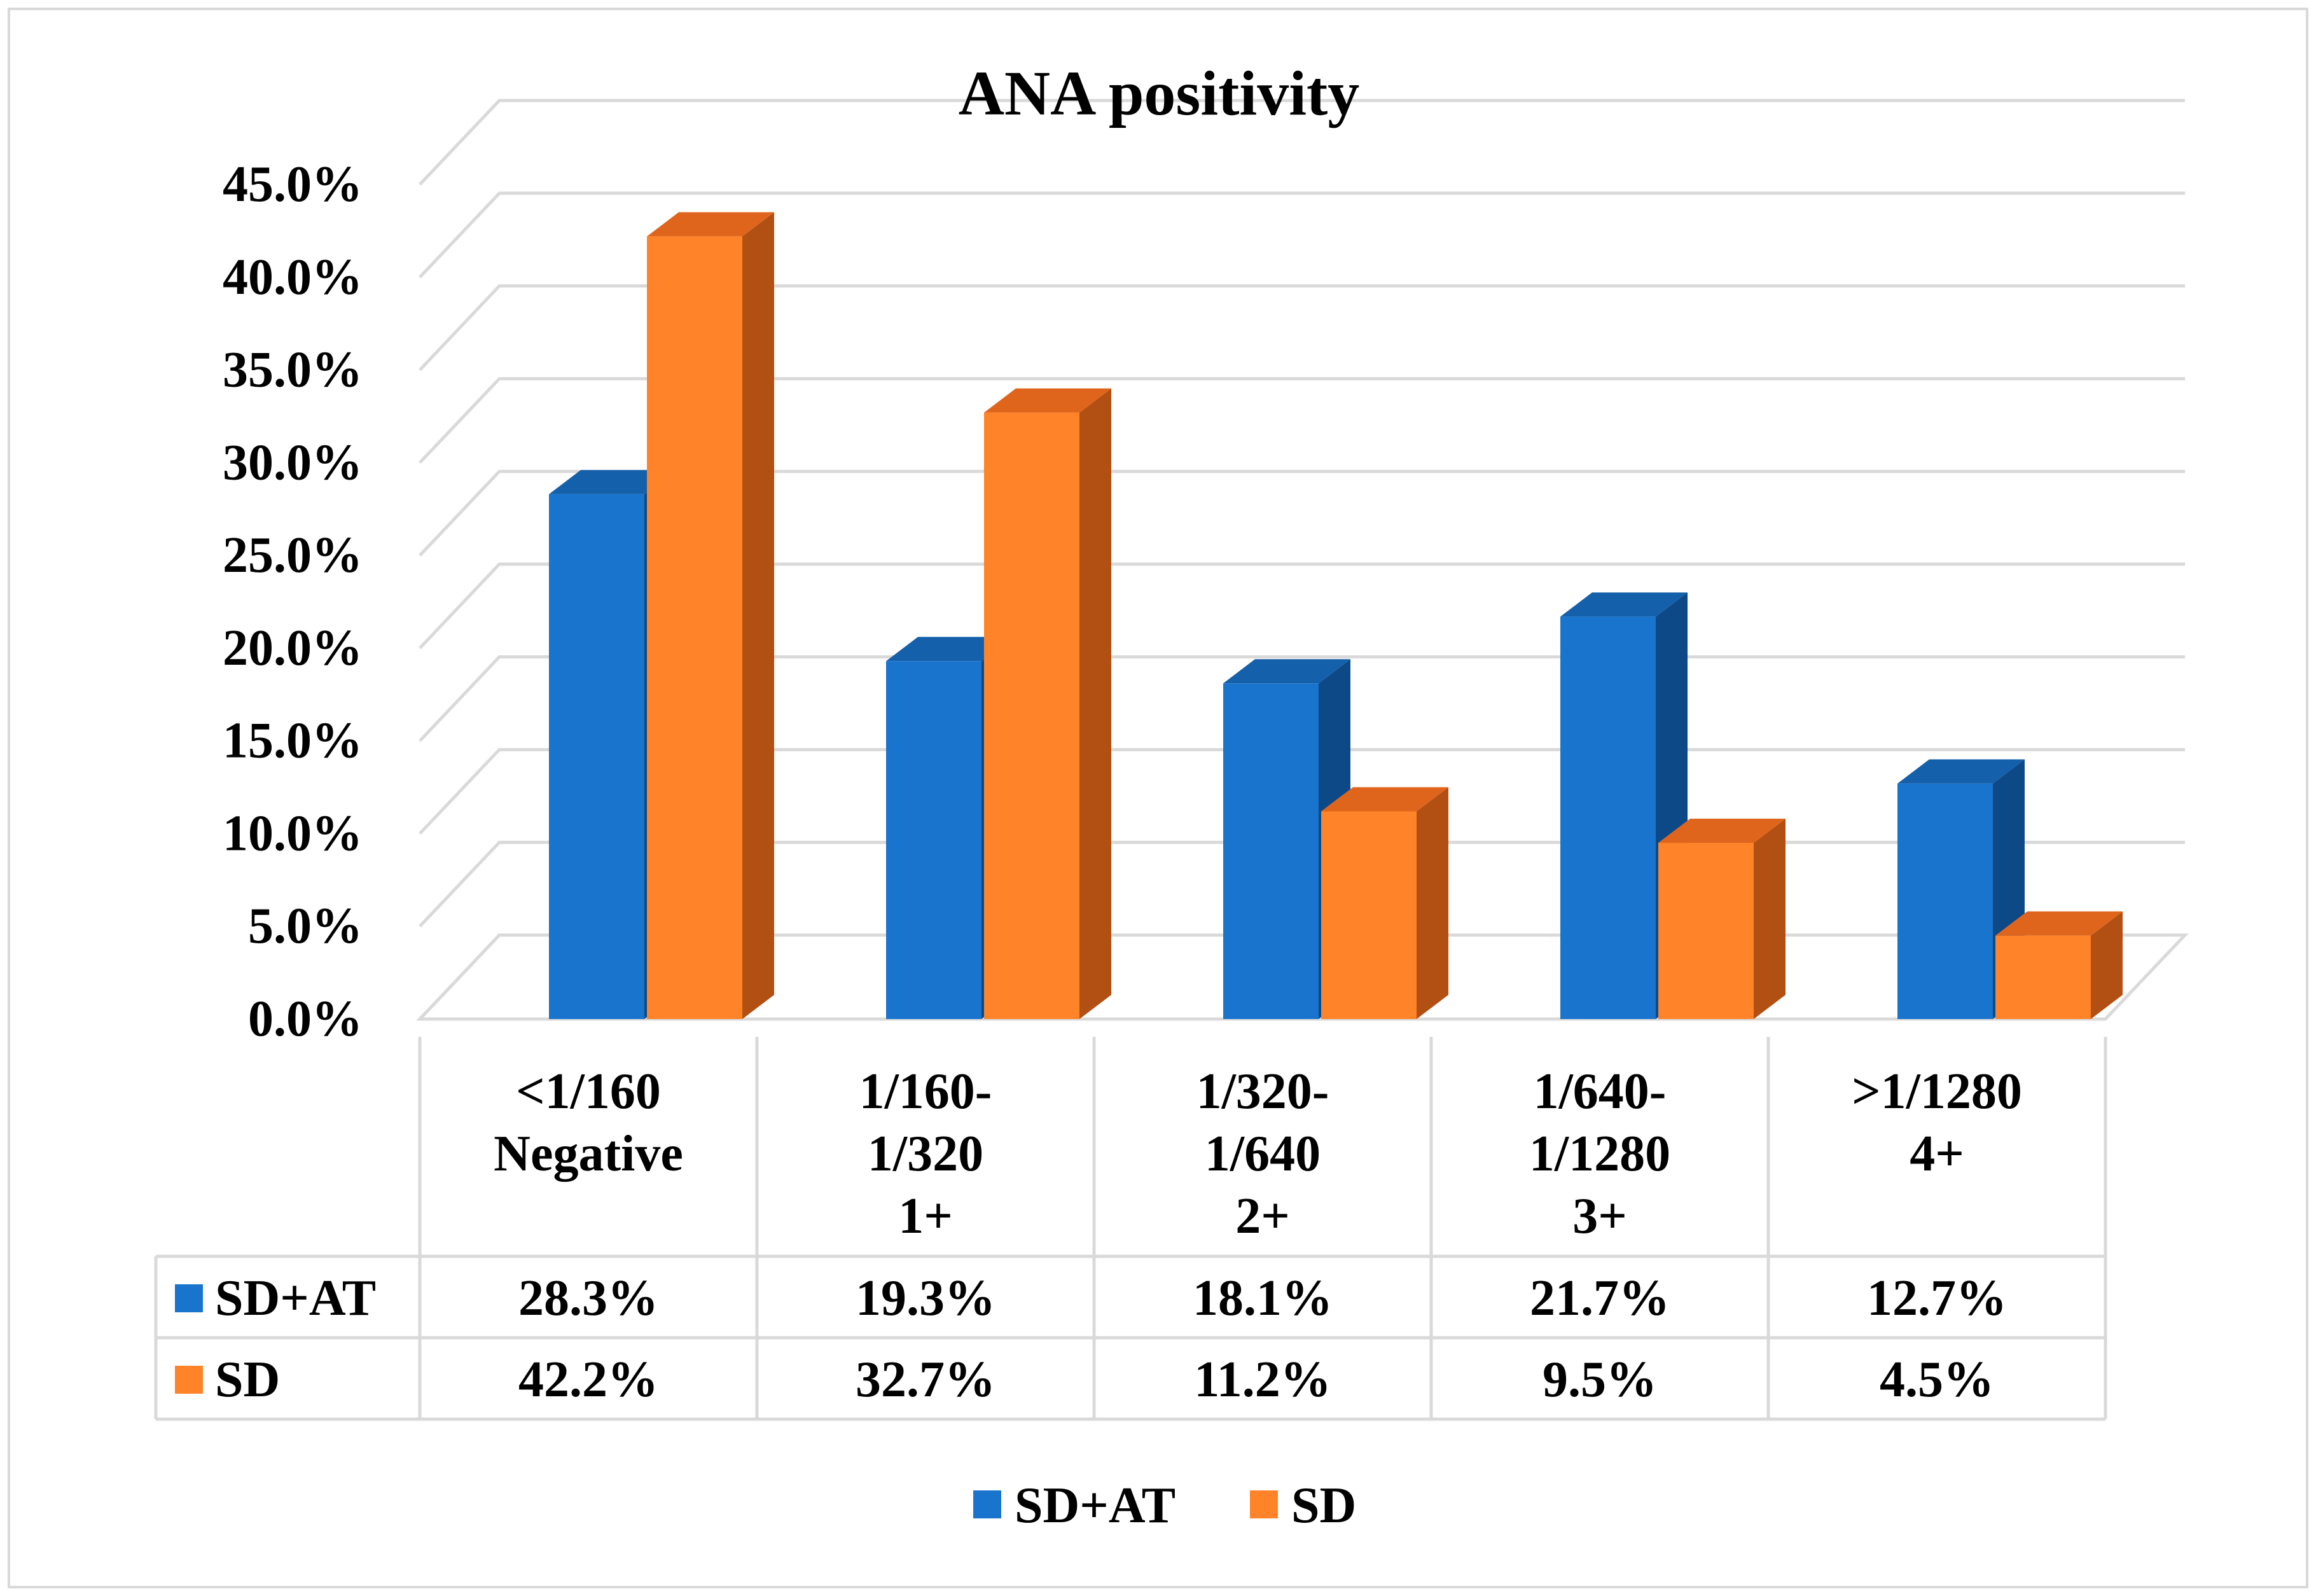 This screenshot has width=2316, height=1596. I want to click on y-tick-label: 5.0%, so click(305, 926).